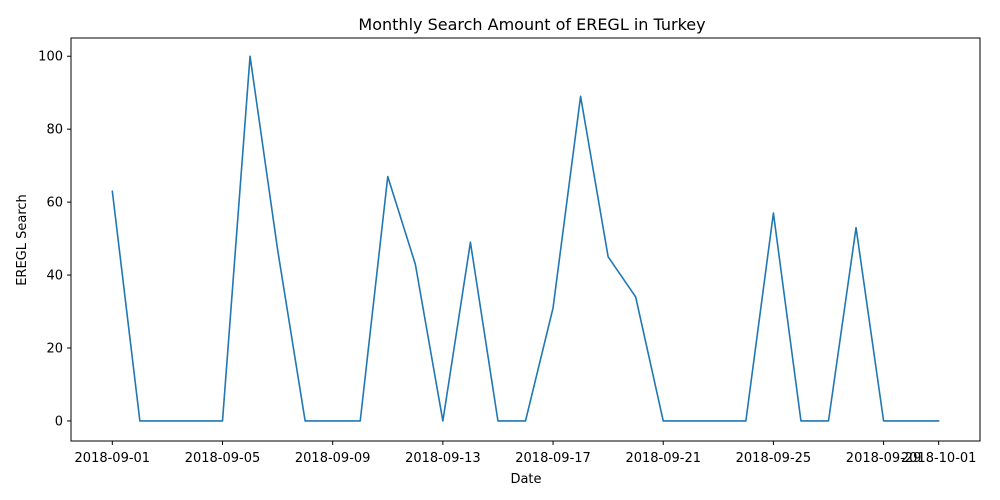  Describe the element at coordinates (54, 276) in the screenshot. I see `y-tick-label: 40` at that location.